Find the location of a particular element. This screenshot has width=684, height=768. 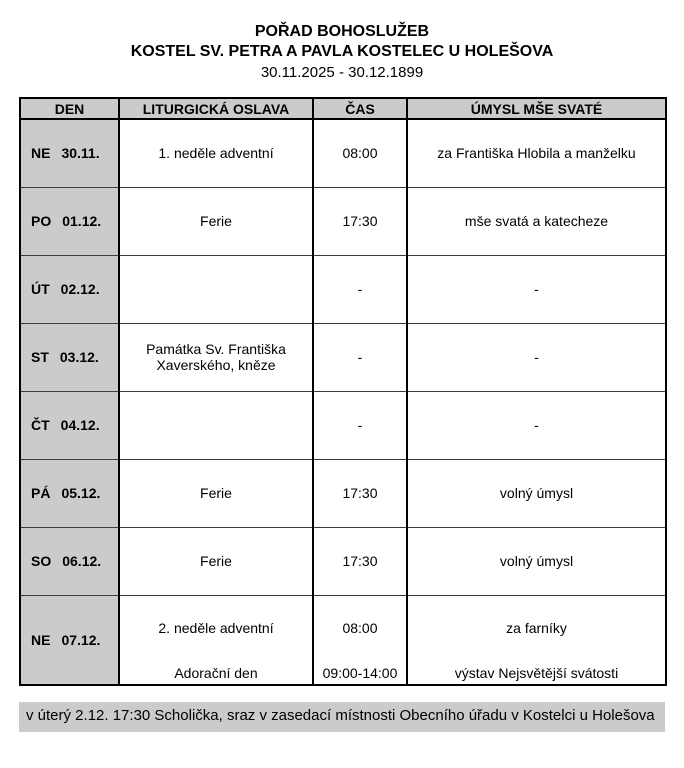

day-abbr: SO is located at coordinates (41, 561).